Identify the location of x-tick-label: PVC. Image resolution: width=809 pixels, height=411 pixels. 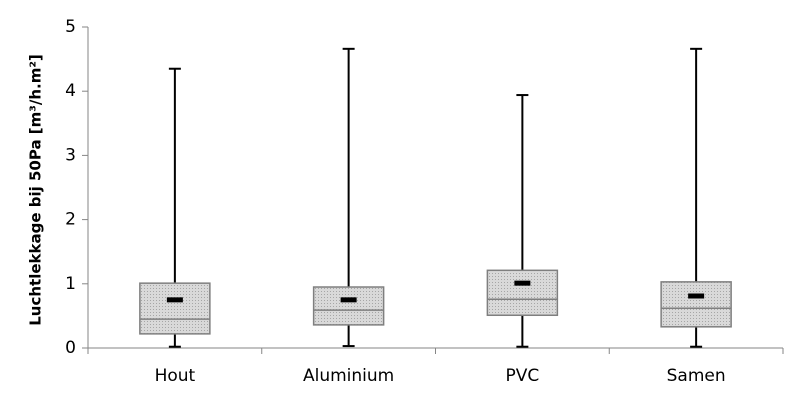
(522, 376).